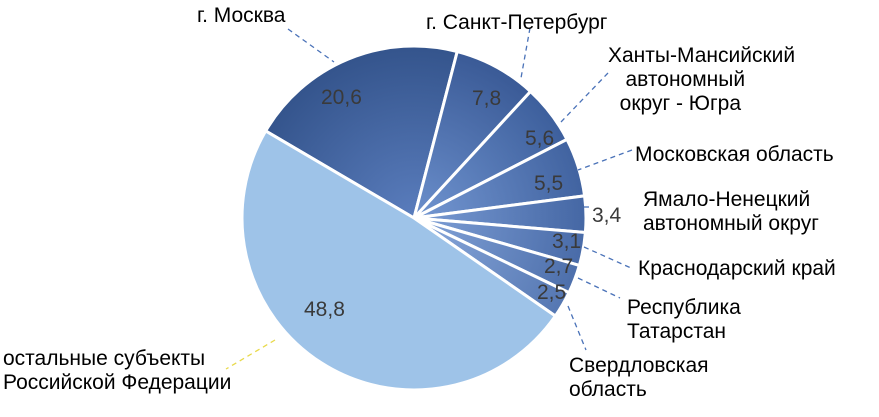 This screenshot has width=879, height=417. I want to click on pie-slice, so click(361, 132).